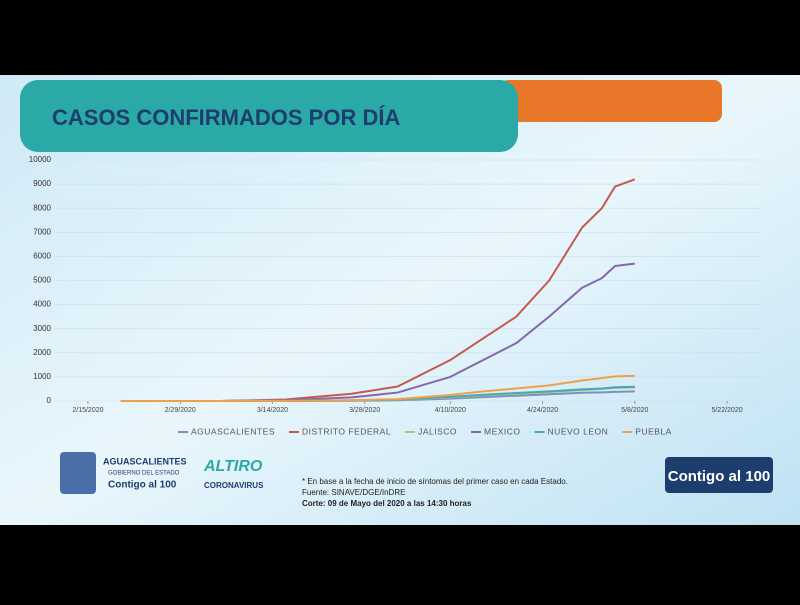 Image resolution: width=800 pixels, height=605 pixels. What do you see at coordinates (377, 388) in the screenshot?
I see `series-line` at bounding box center [377, 388].